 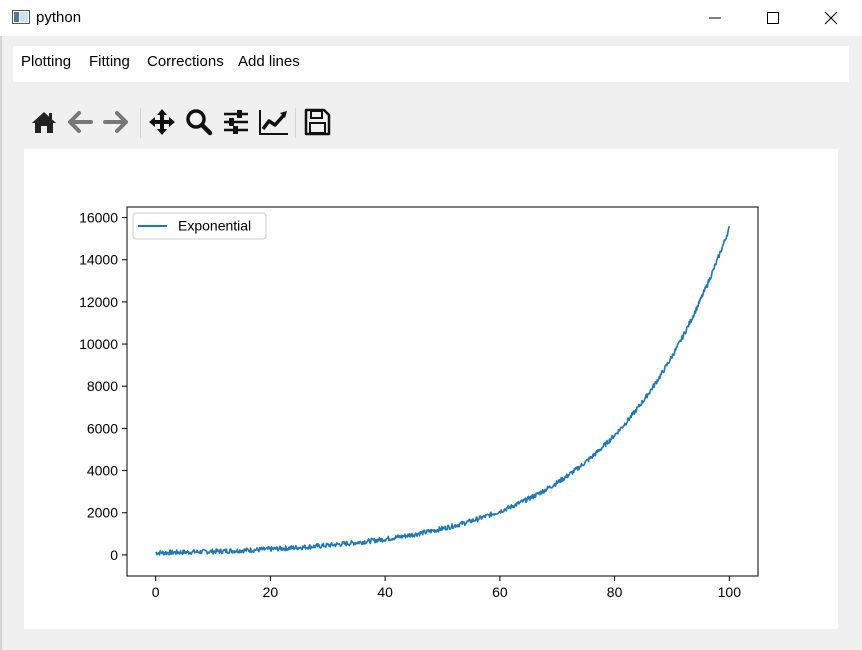 I want to click on back-button, so click(x=80, y=122).